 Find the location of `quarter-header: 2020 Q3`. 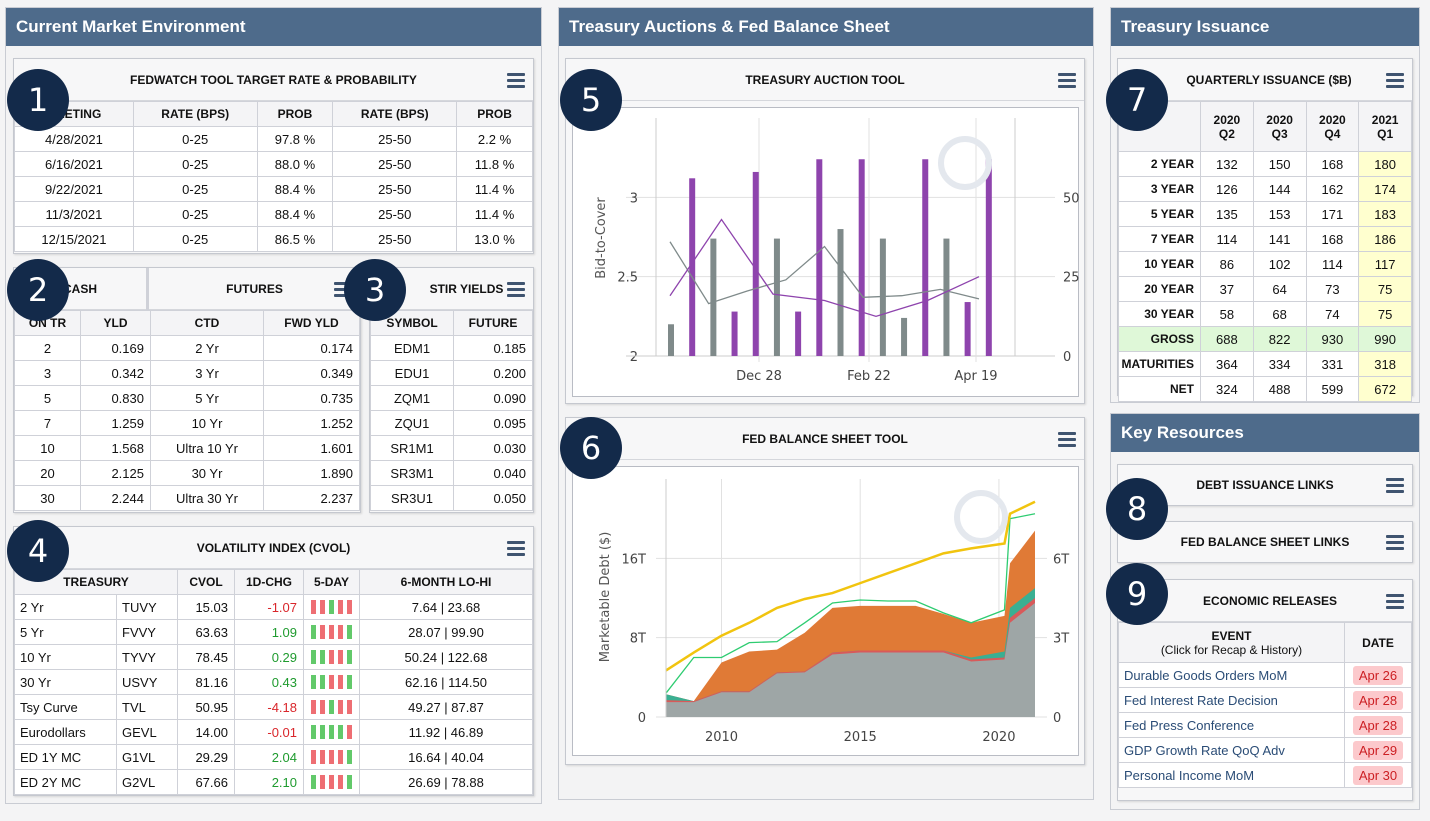

quarter-header: 2020 Q3 is located at coordinates (1279, 126).